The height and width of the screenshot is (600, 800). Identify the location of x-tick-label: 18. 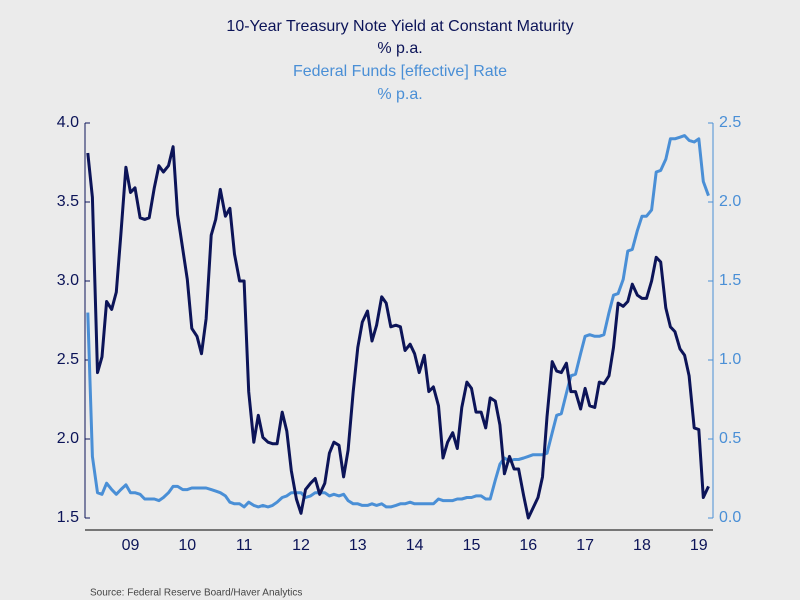
(642, 545).